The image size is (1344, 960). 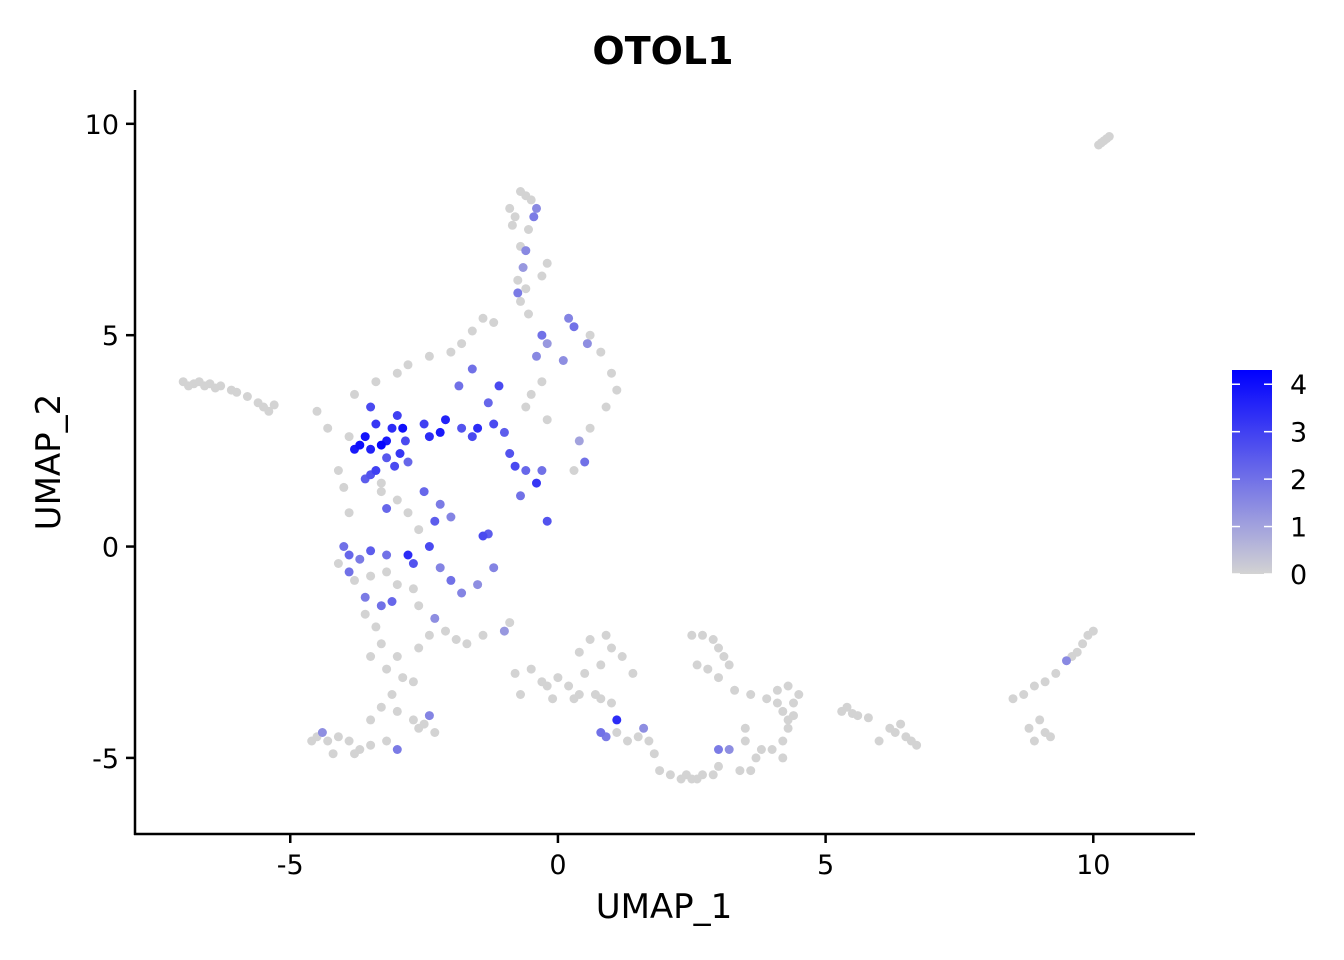 What do you see at coordinates (1298, 575) in the screenshot?
I see `colorbar-tick-label: 0` at bounding box center [1298, 575].